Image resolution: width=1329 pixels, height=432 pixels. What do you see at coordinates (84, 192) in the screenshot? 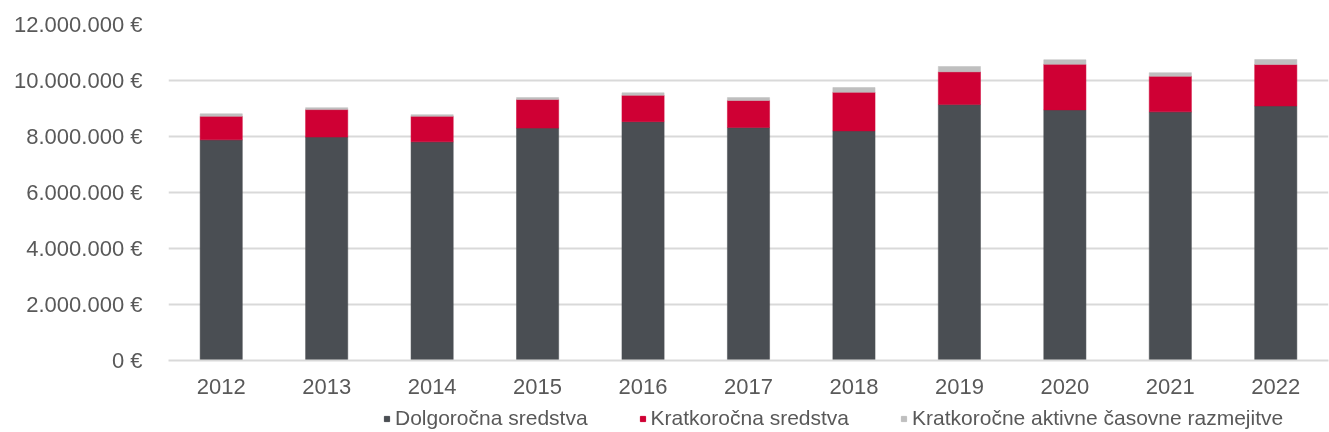
I see `y-tick-label: 6.000.000 €` at bounding box center [84, 192].